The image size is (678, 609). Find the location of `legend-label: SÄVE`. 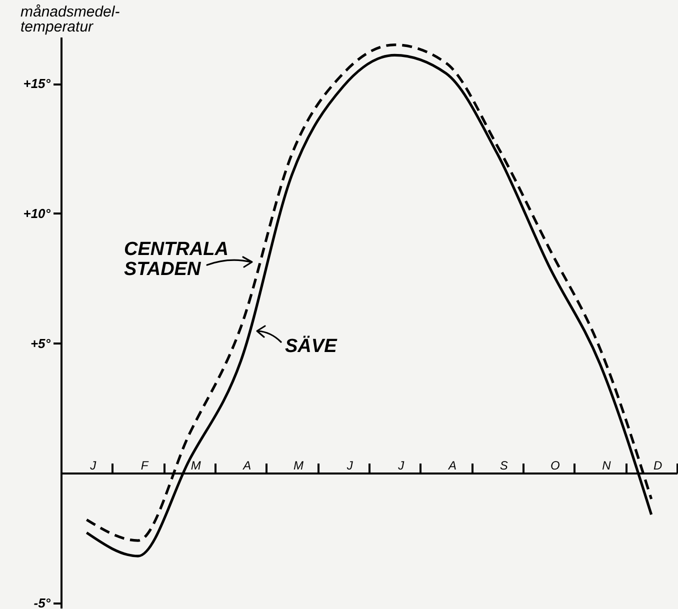

legend-label: SÄVE is located at coordinates (311, 346).